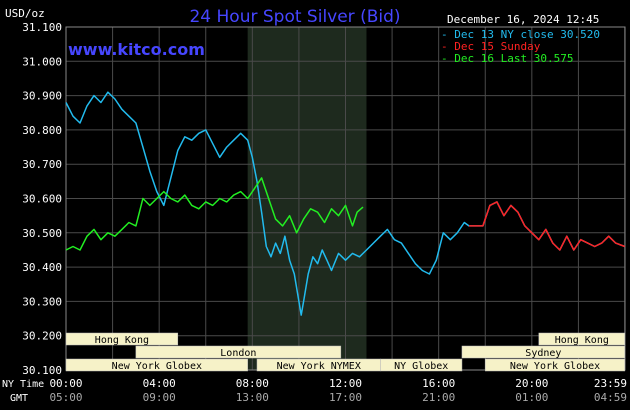 The height and width of the screenshot is (410, 630). I want to click on y-tick-label-3: 30.400, so click(42, 267).